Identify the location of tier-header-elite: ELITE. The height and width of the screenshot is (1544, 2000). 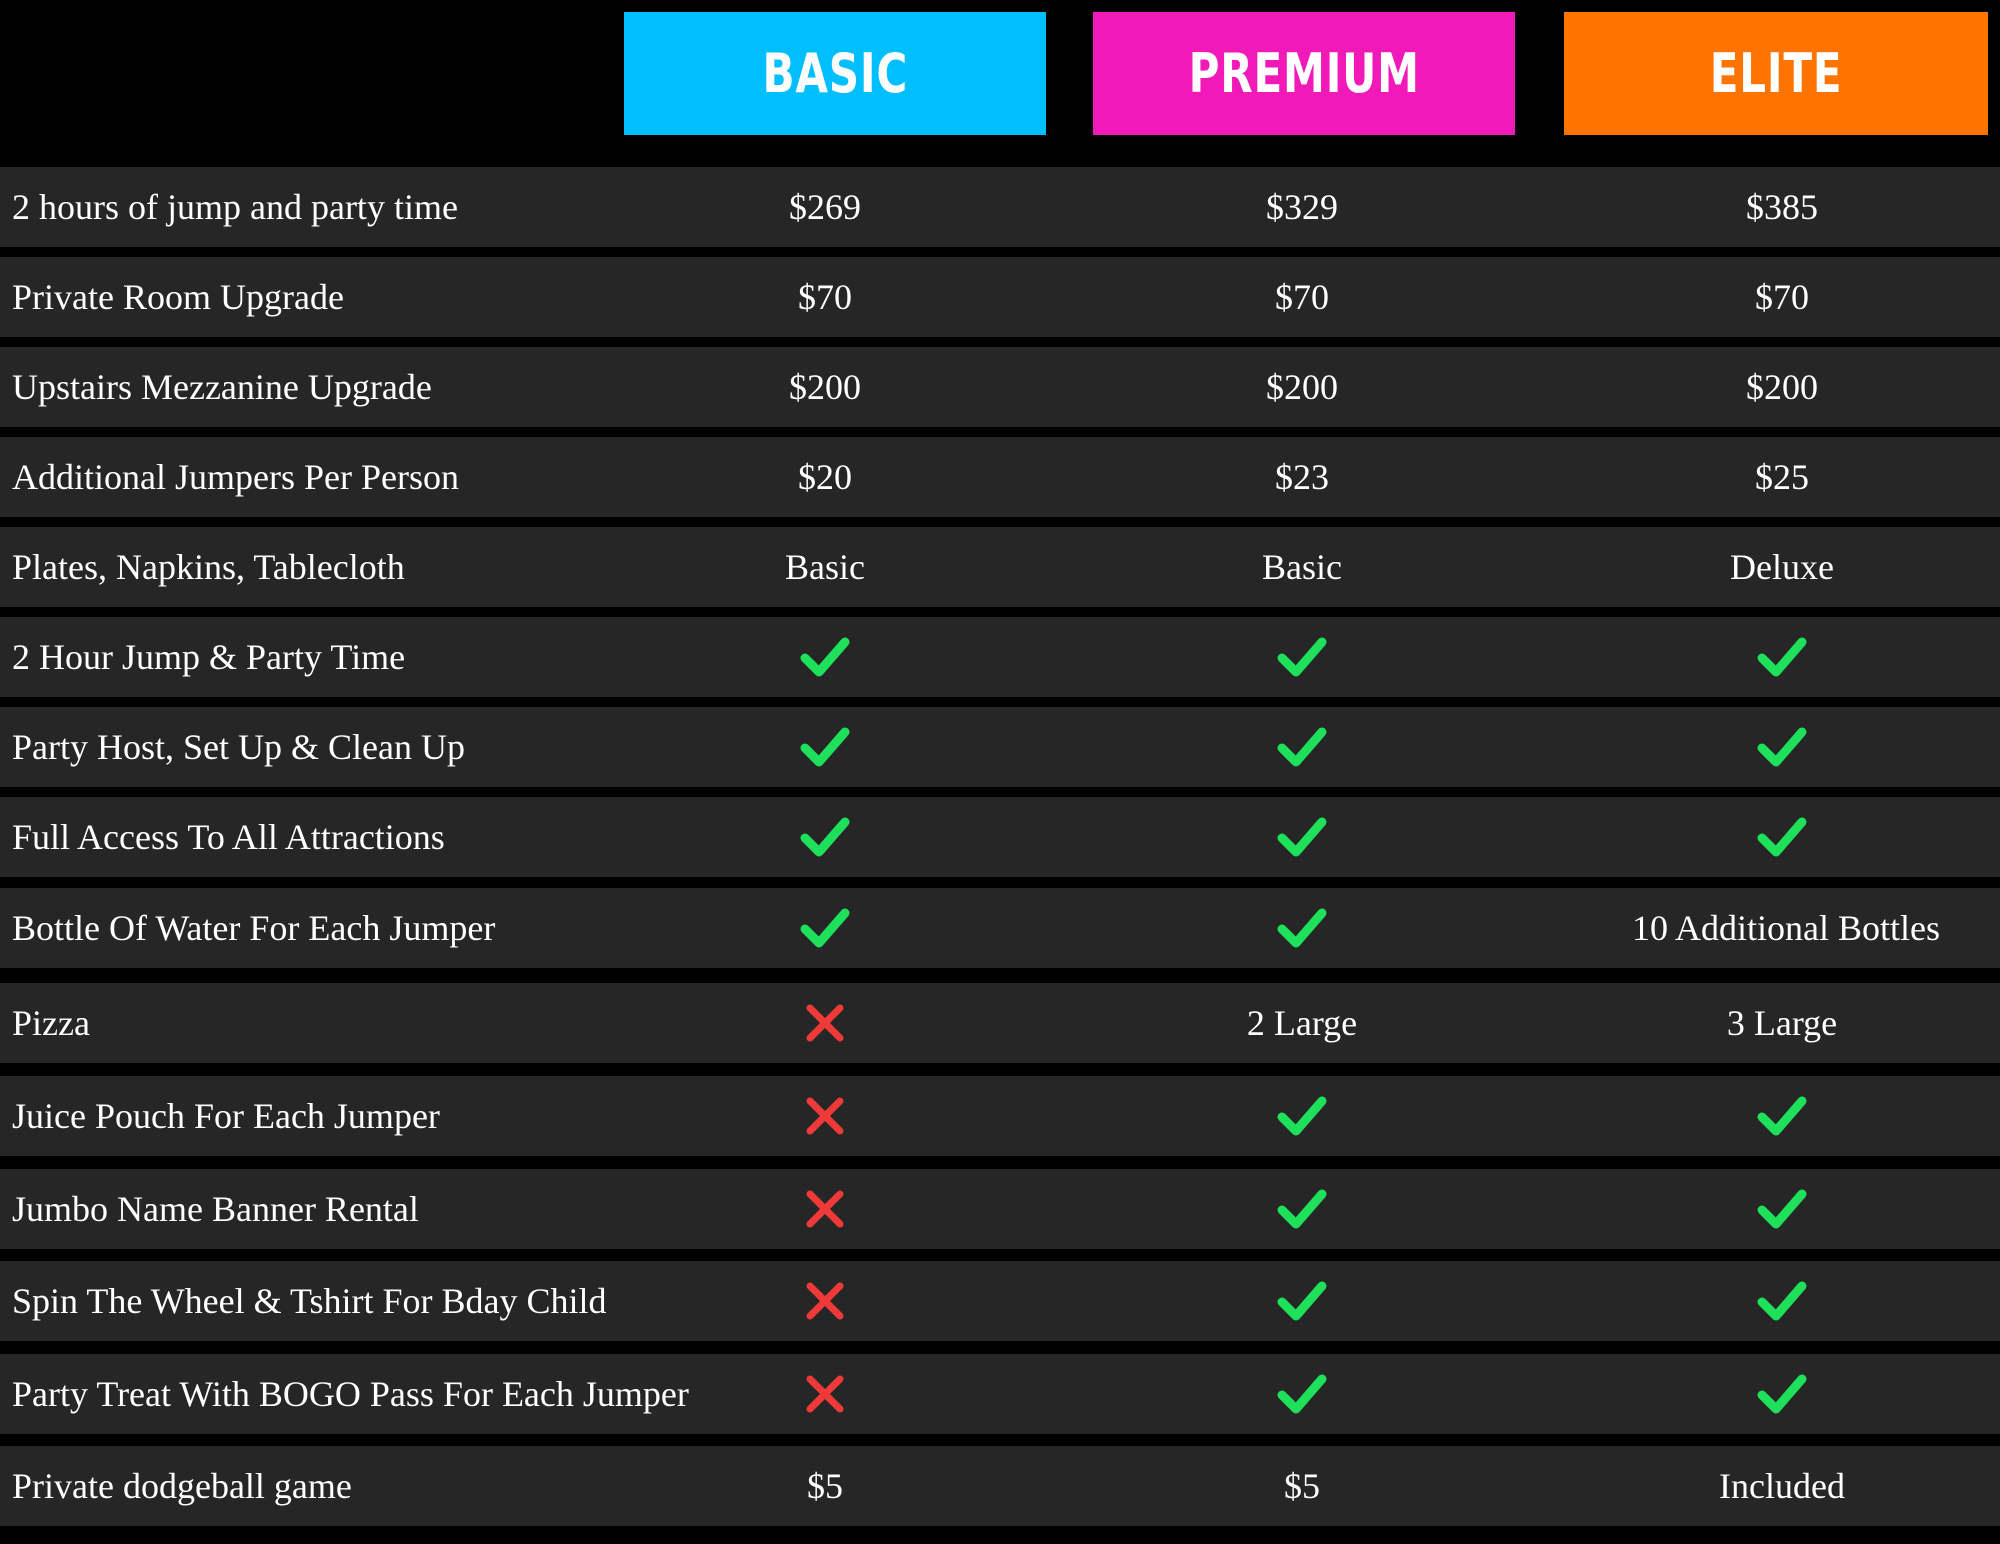
(1776, 73).